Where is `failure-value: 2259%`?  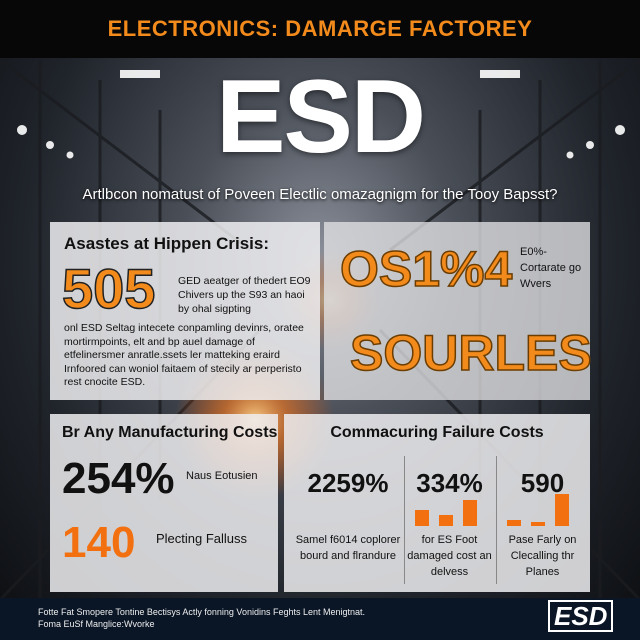 failure-value: 2259% is located at coordinates (348, 483).